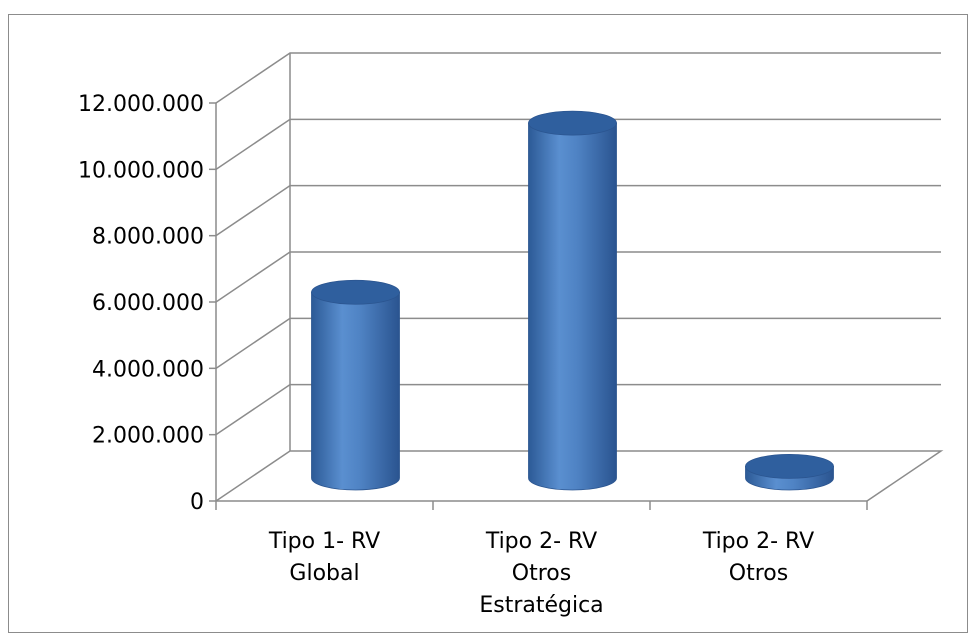 The height and width of the screenshot is (637, 977). Describe the element at coordinates (324, 557) in the screenshot. I see `x-category-label: Tipo 1- RV Global` at that location.